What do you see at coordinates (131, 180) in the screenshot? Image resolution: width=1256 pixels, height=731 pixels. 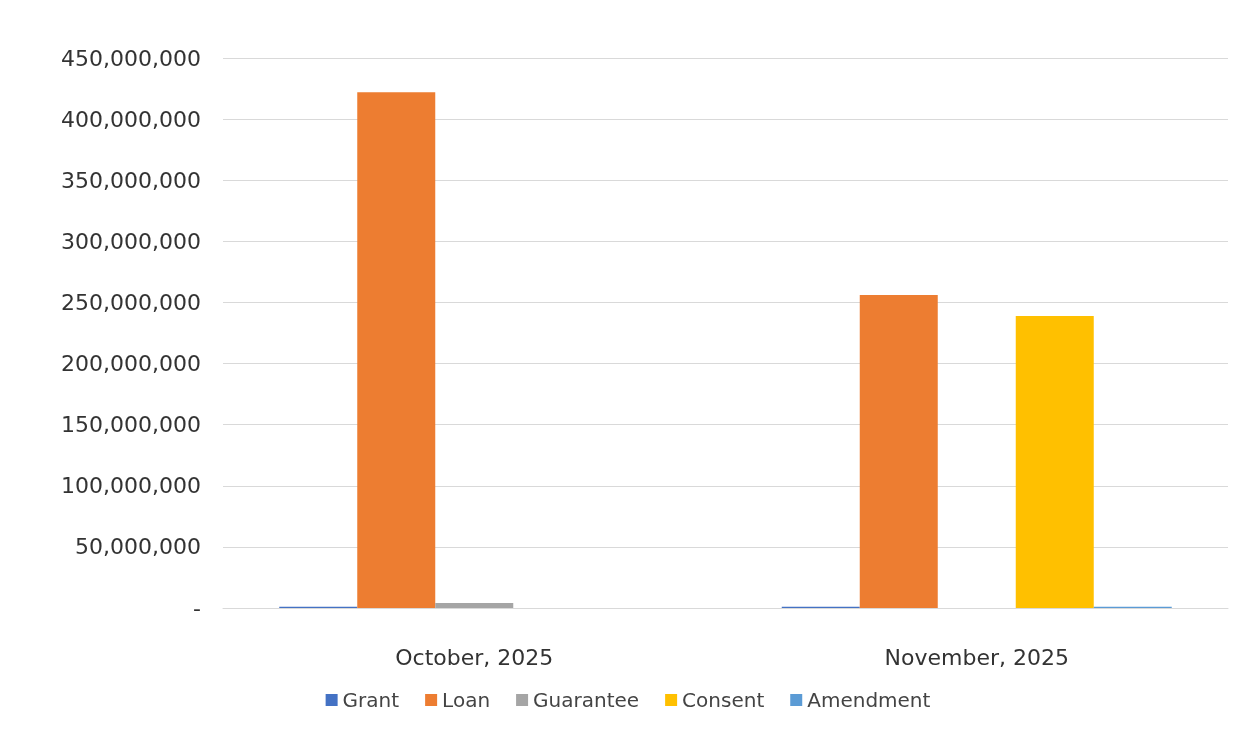 I see `y-tick-label: 350,000,000` at bounding box center [131, 180].